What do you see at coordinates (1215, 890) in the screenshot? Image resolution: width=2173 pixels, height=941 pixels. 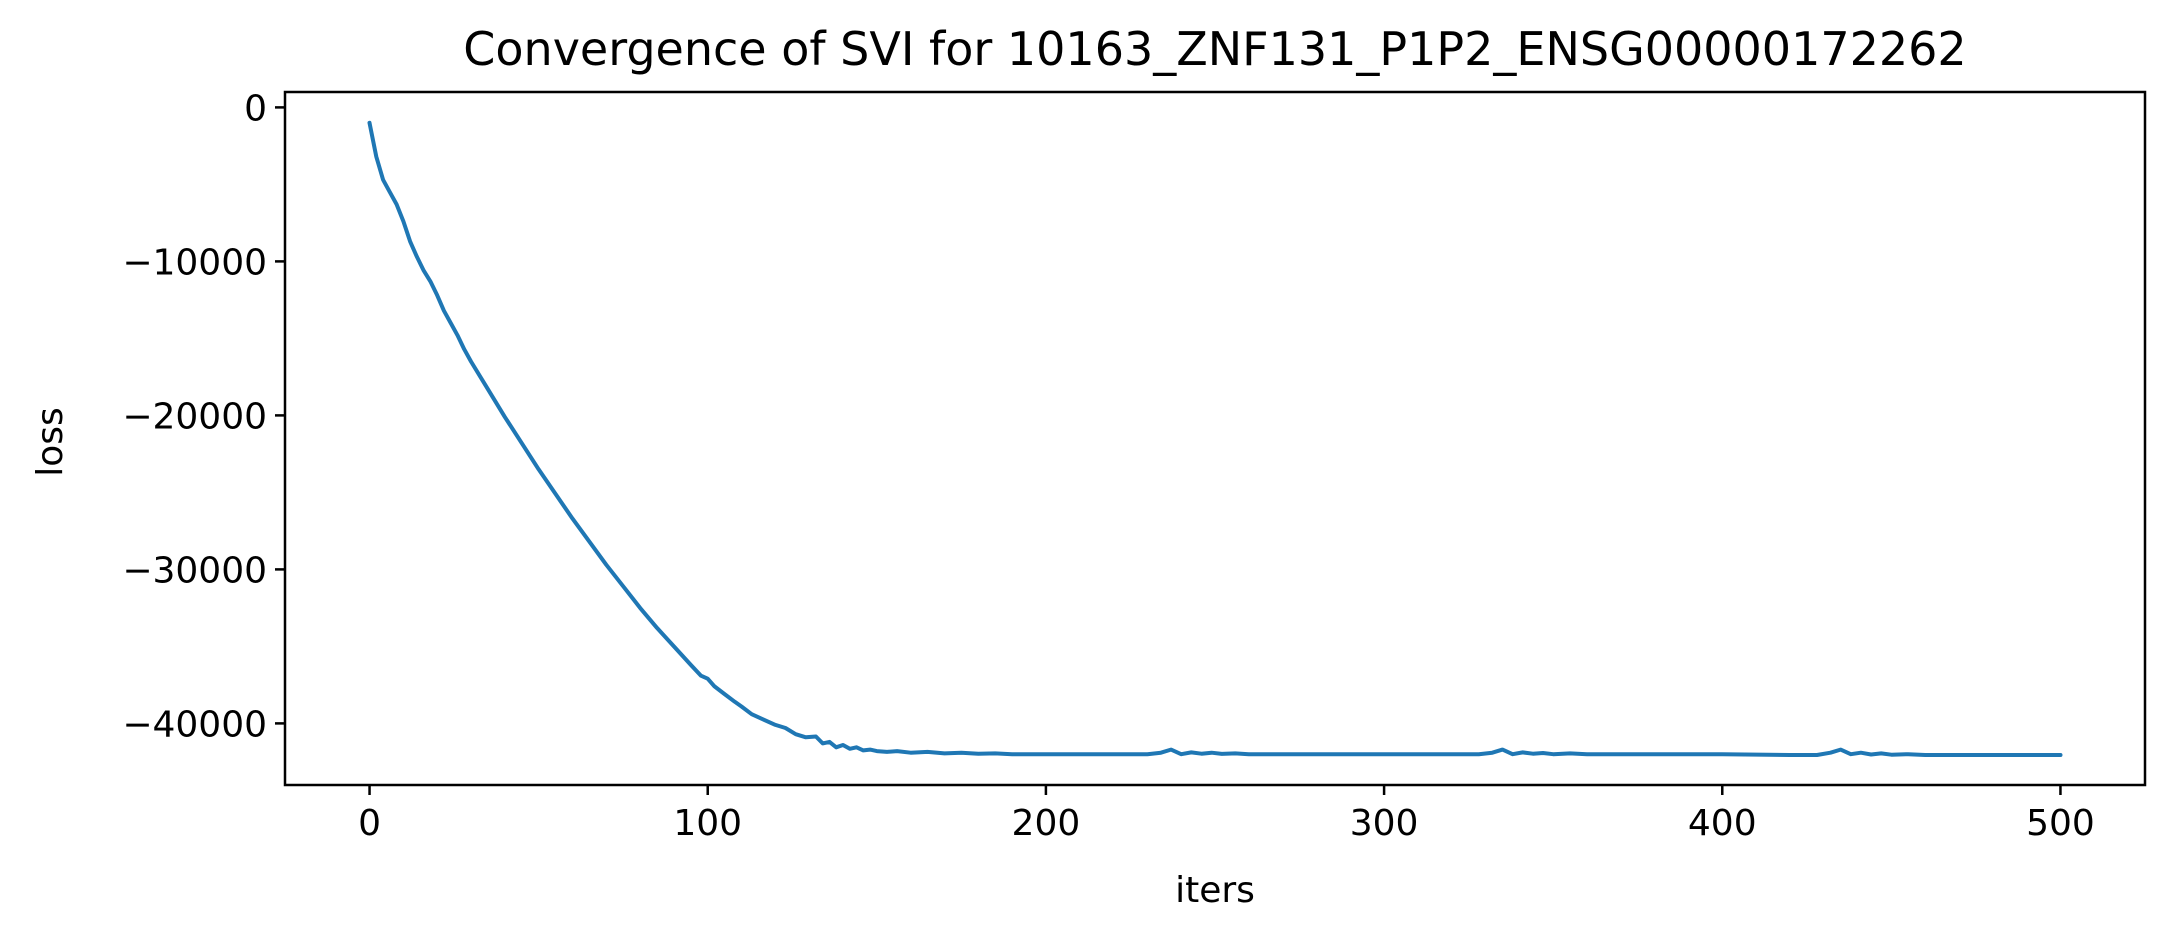 I see `x-axis-label: iters` at bounding box center [1215, 890].